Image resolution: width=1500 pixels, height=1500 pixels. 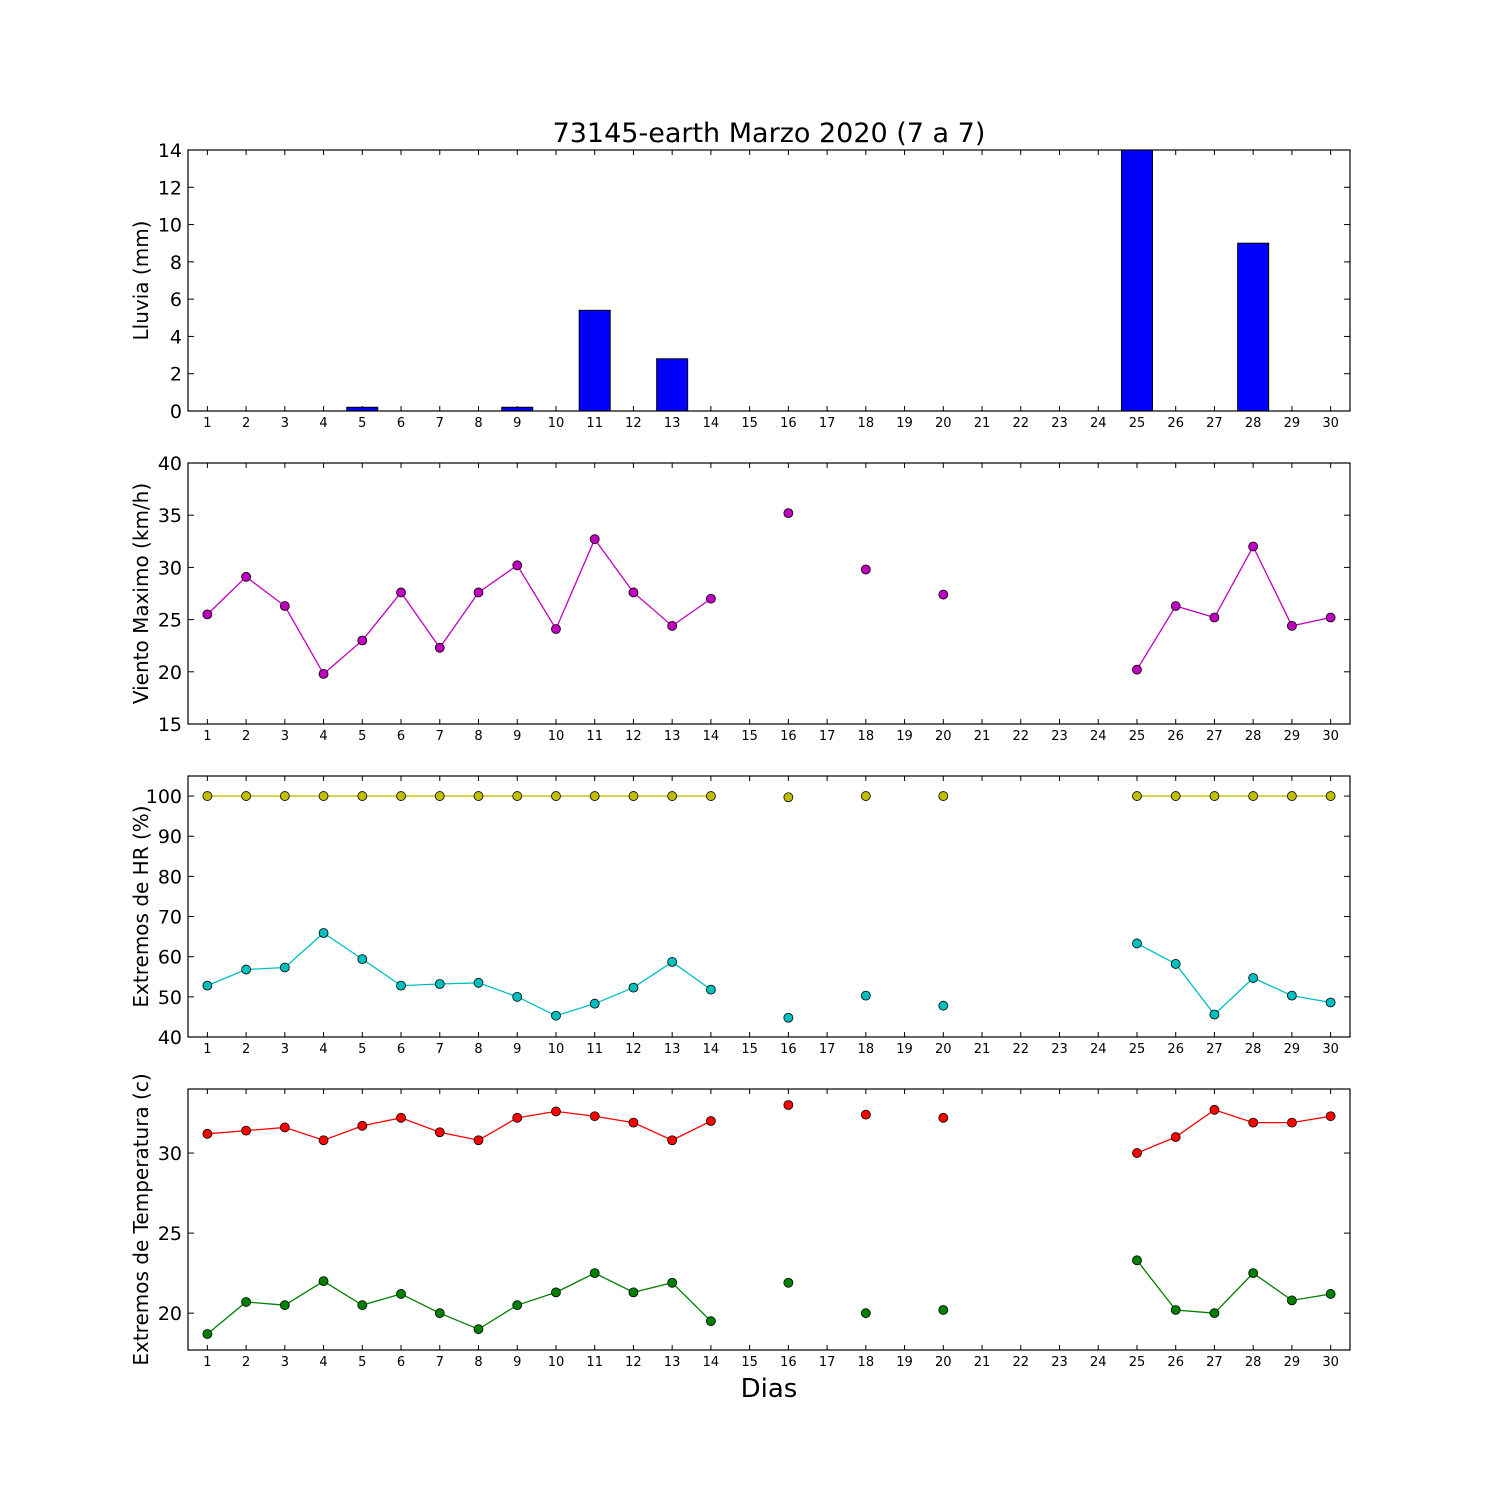 What do you see at coordinates (176, 375) in the screenshot?
I see `y-tick-label: 2` at bounding box center [176, 375].